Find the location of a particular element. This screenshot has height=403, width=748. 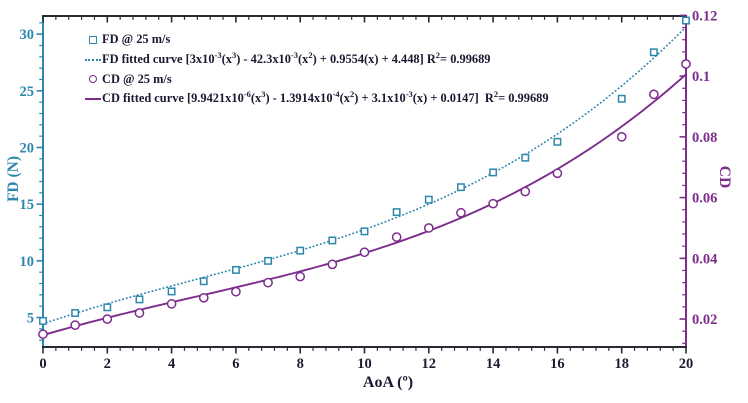

x-tick-label: 20 is located at coordinates (686, 364).